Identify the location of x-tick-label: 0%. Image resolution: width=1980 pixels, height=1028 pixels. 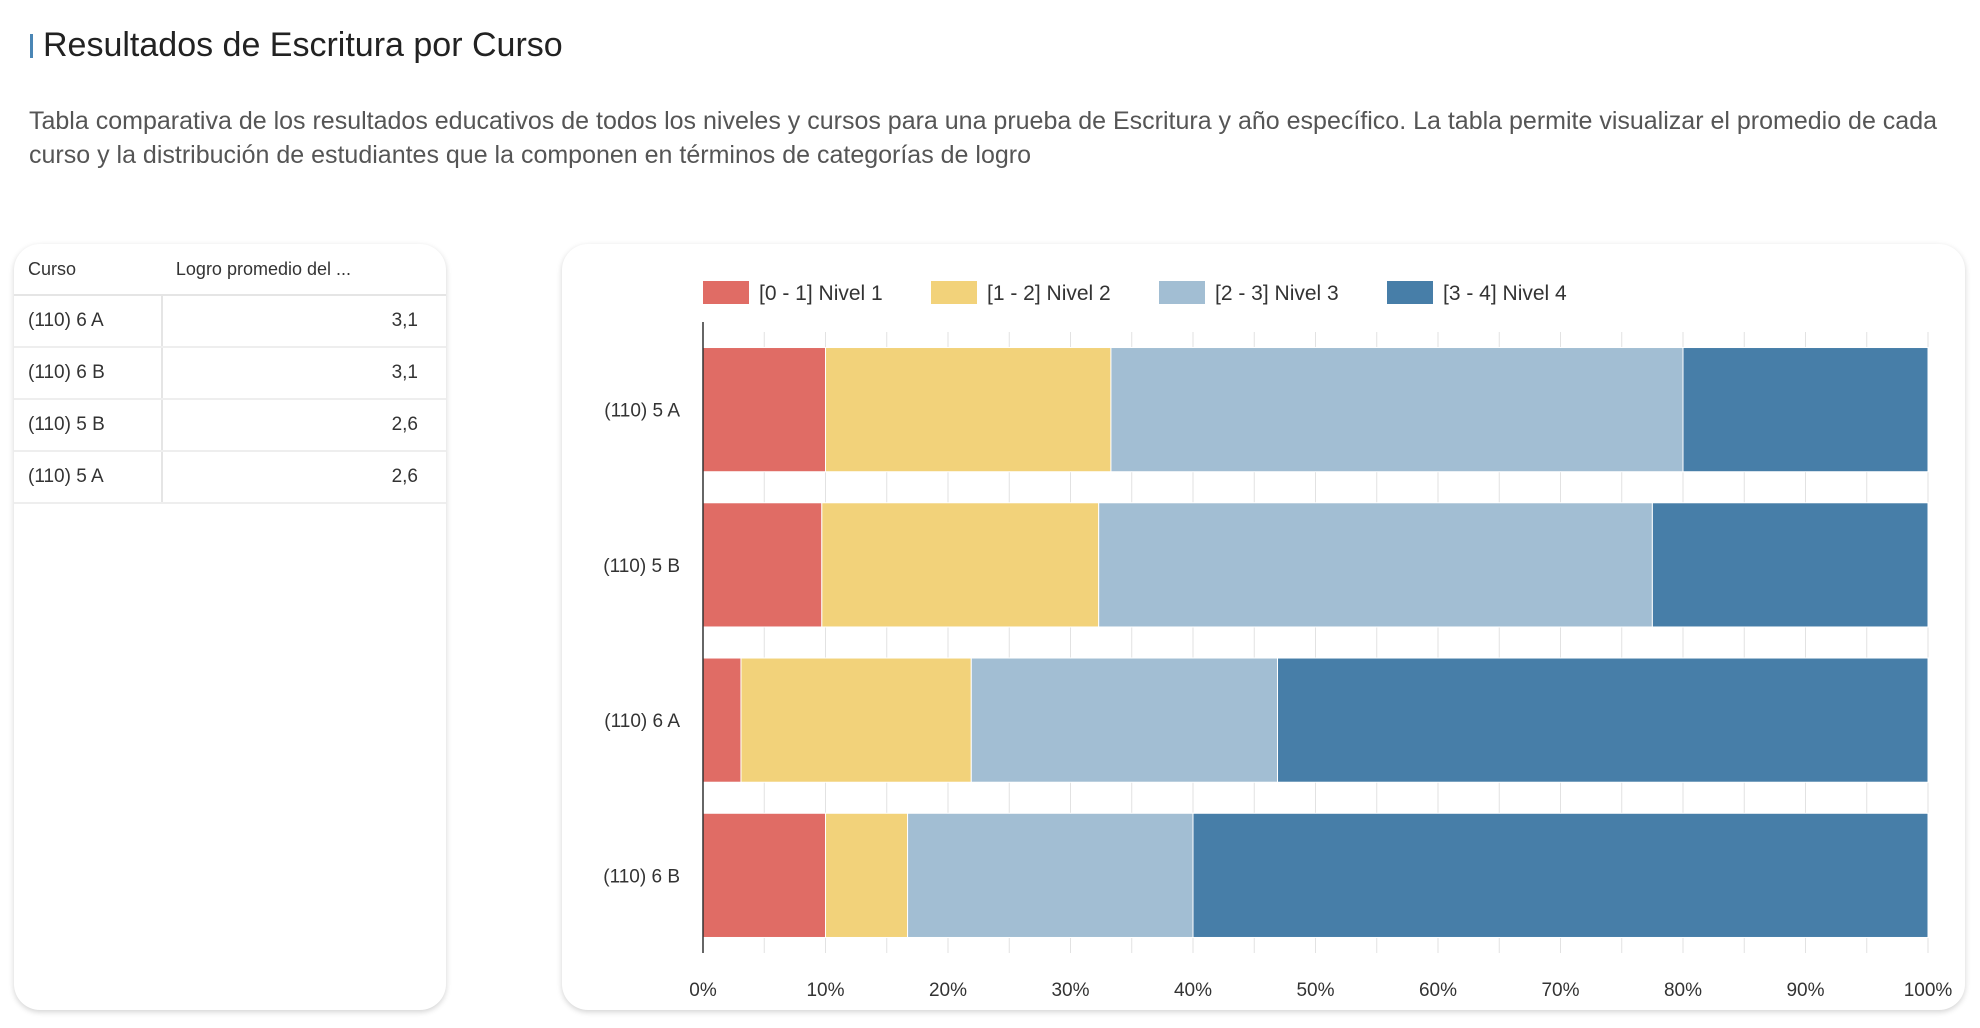
(703, 990).